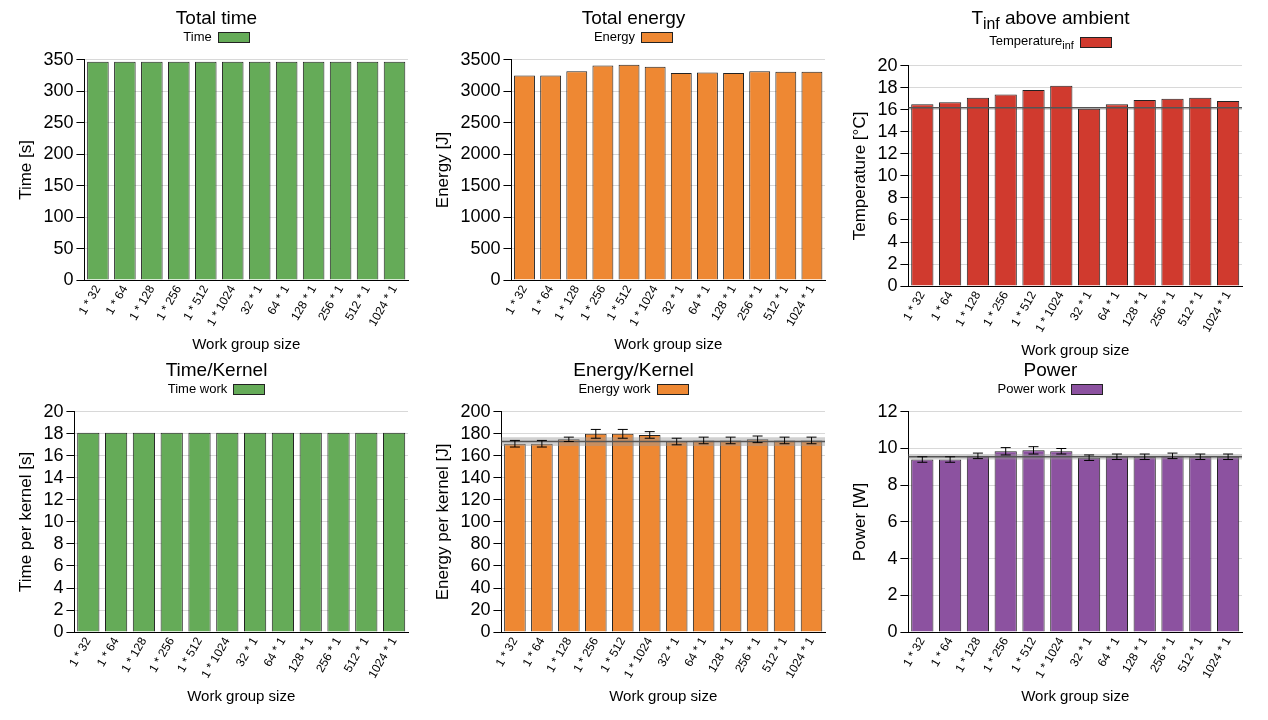 This screenshot has width=1268, height=720. Describe the element at coordinates (442, 522) in the screenshot. I see `y-axis-title: Energy per kernel [J]` at that location.